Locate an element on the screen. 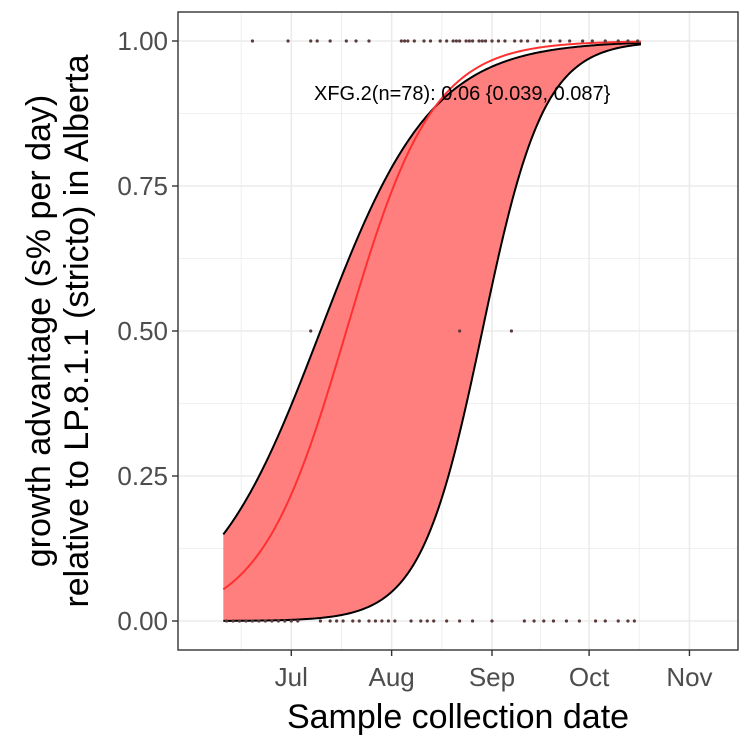 The width and height of the screenshot is (750, 750). x-tick-label: Oct is located at coordinates (589, 677).